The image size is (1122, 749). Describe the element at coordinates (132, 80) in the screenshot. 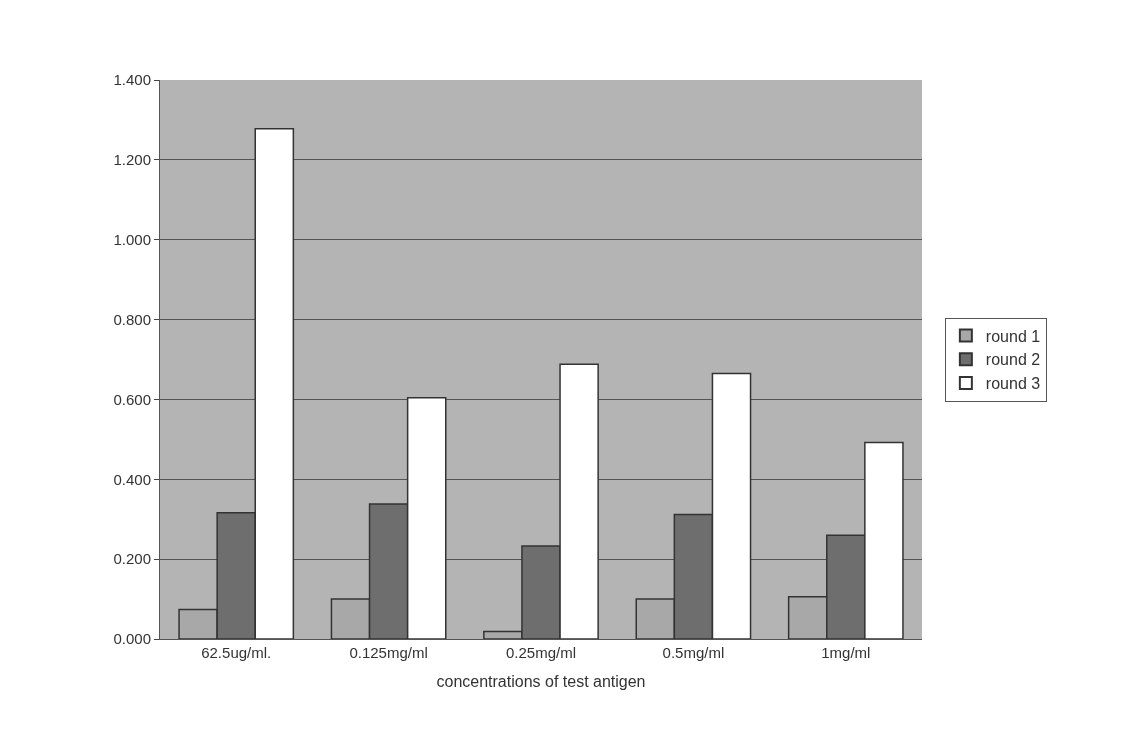

I see `y-tick-label: 1.400` at that location.